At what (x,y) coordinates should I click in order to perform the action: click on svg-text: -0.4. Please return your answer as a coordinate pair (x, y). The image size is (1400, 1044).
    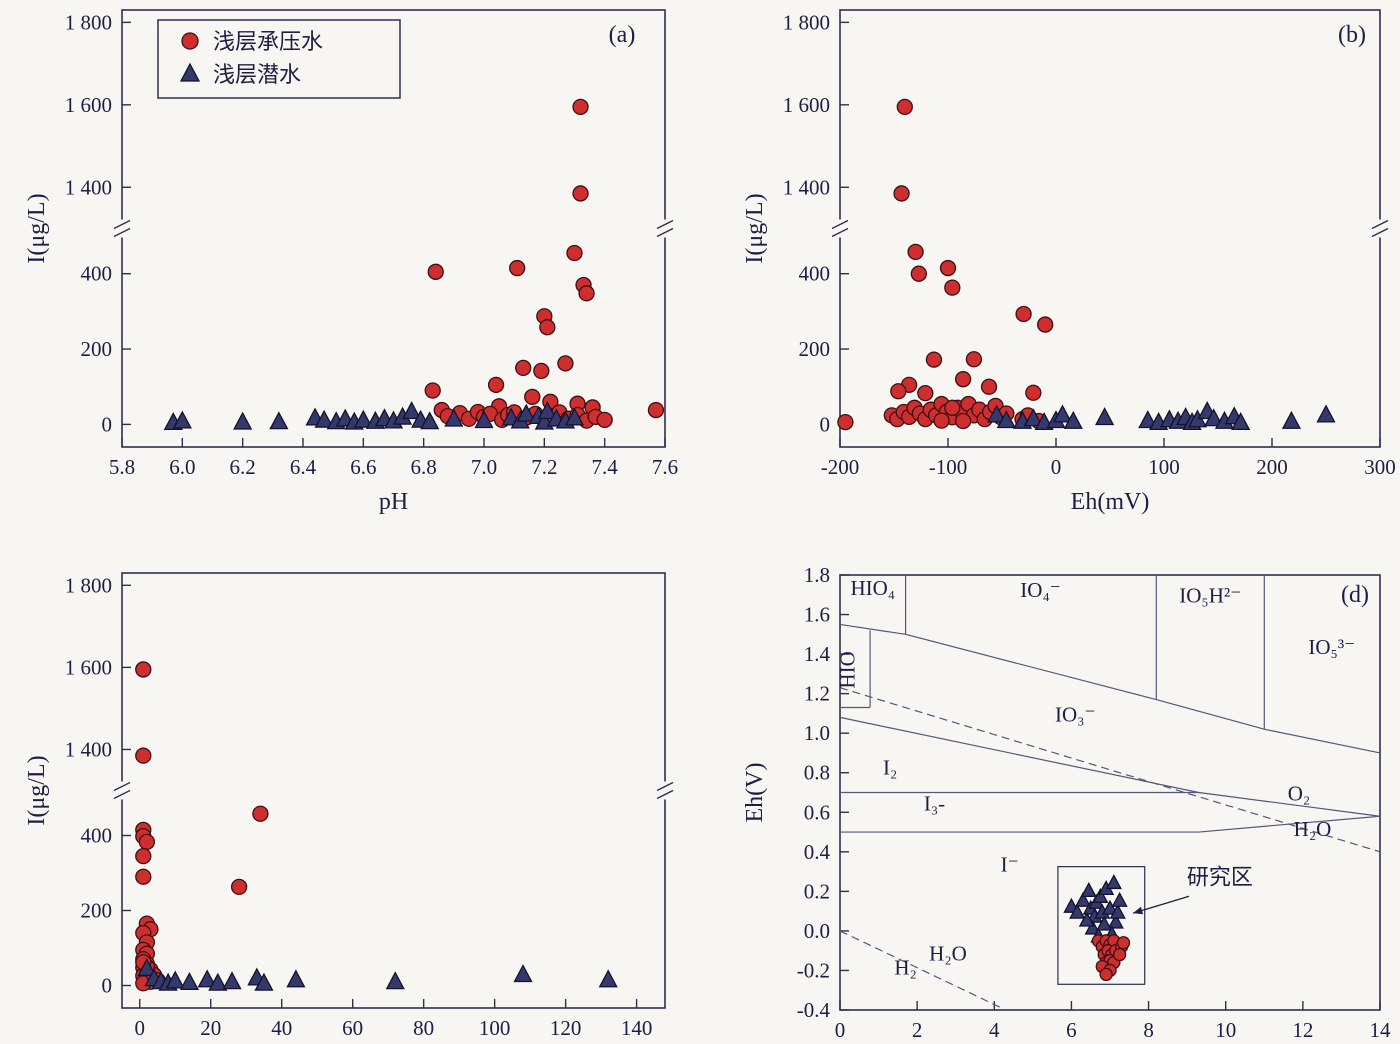
    Looking at the image, I should click on (814, 1010).